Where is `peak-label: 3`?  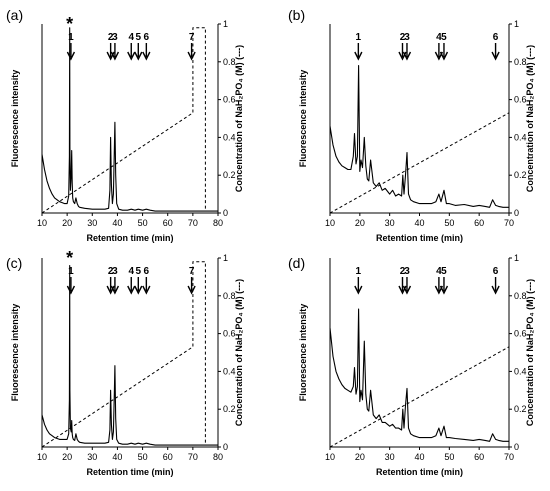 peak-label: 3 is located at coordinates (407, 37).